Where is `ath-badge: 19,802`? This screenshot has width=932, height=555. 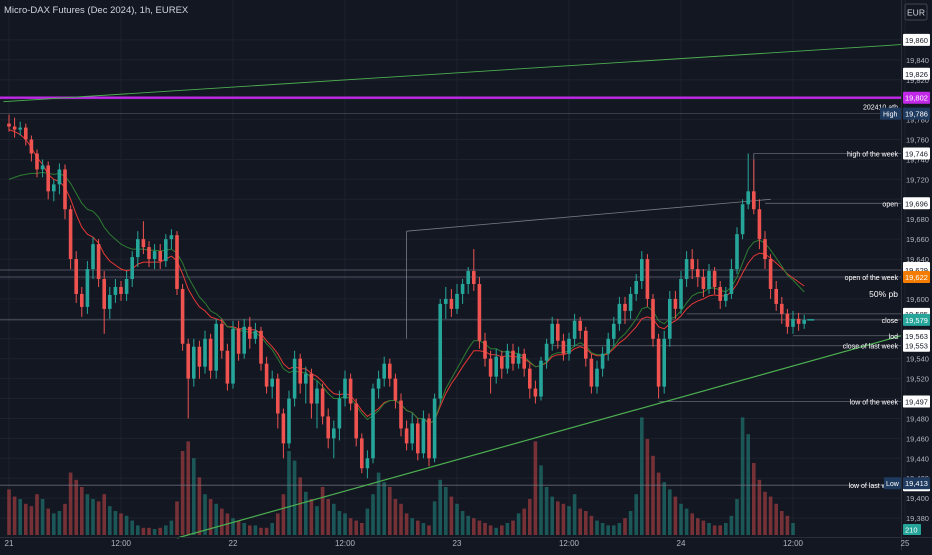
ath-badge: 19,802 is located at coordinates (916, 98).